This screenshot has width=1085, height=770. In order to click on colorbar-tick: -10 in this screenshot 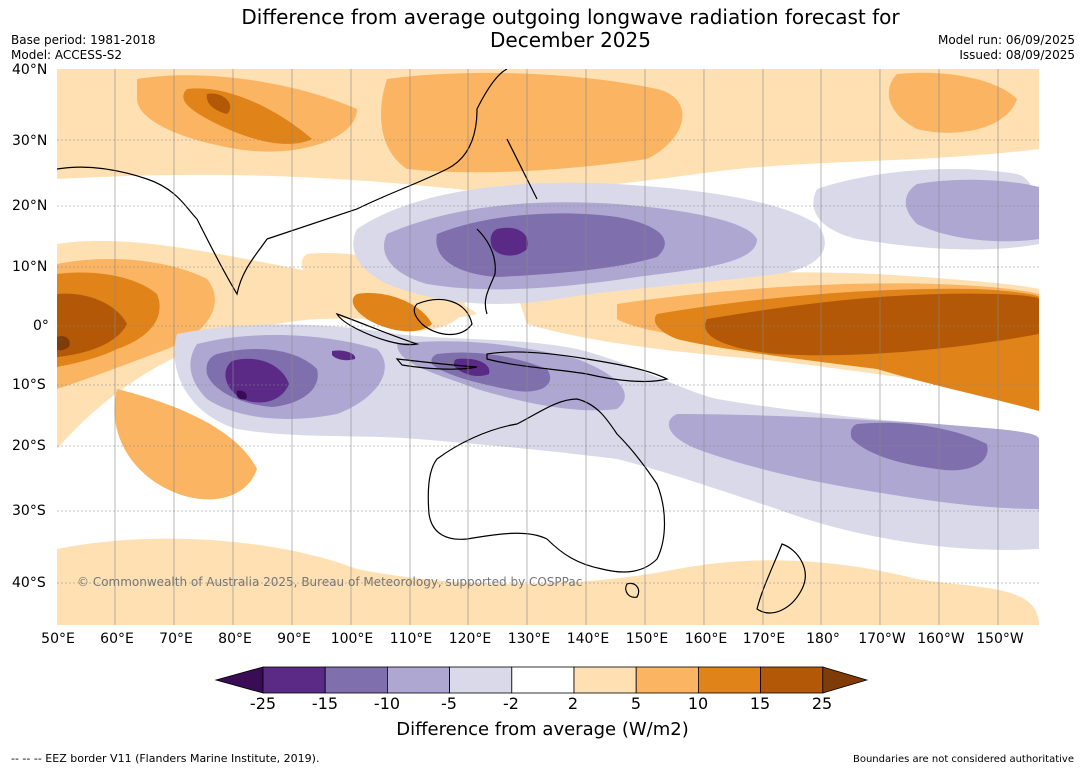, I will do `click(387, 703)`.